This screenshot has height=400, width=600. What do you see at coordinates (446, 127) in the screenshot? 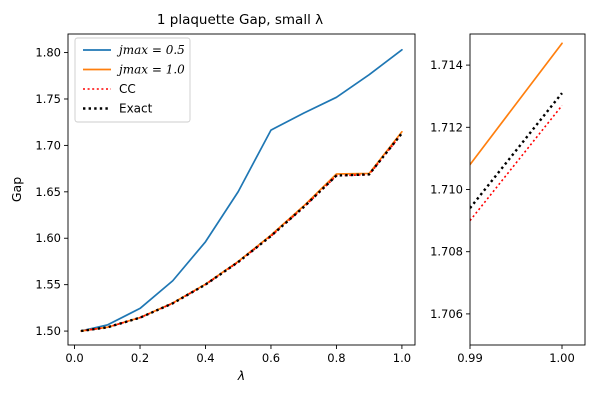
I see `y-tick-label: 1.712` at bounding box center [446, 127].